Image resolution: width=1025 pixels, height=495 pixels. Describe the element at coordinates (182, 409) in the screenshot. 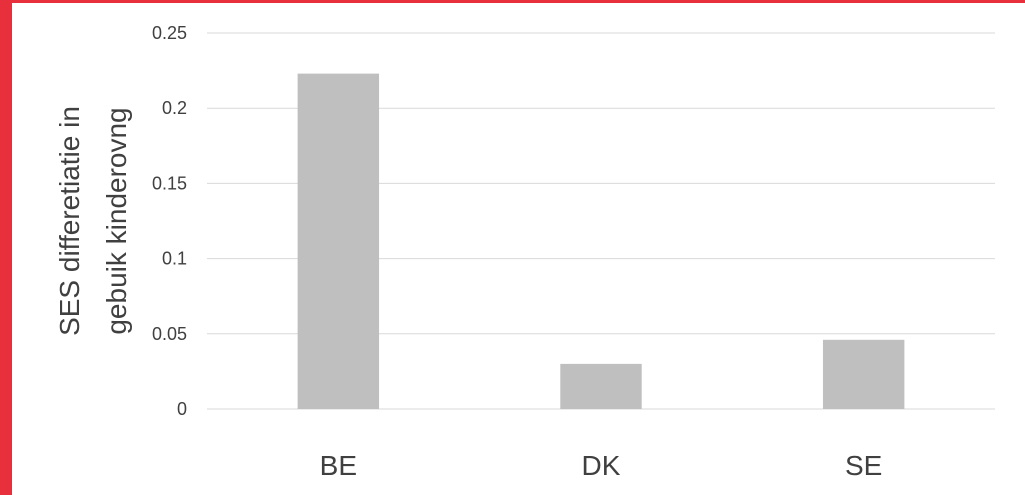

I see `y-tick-label: 0` at that location.